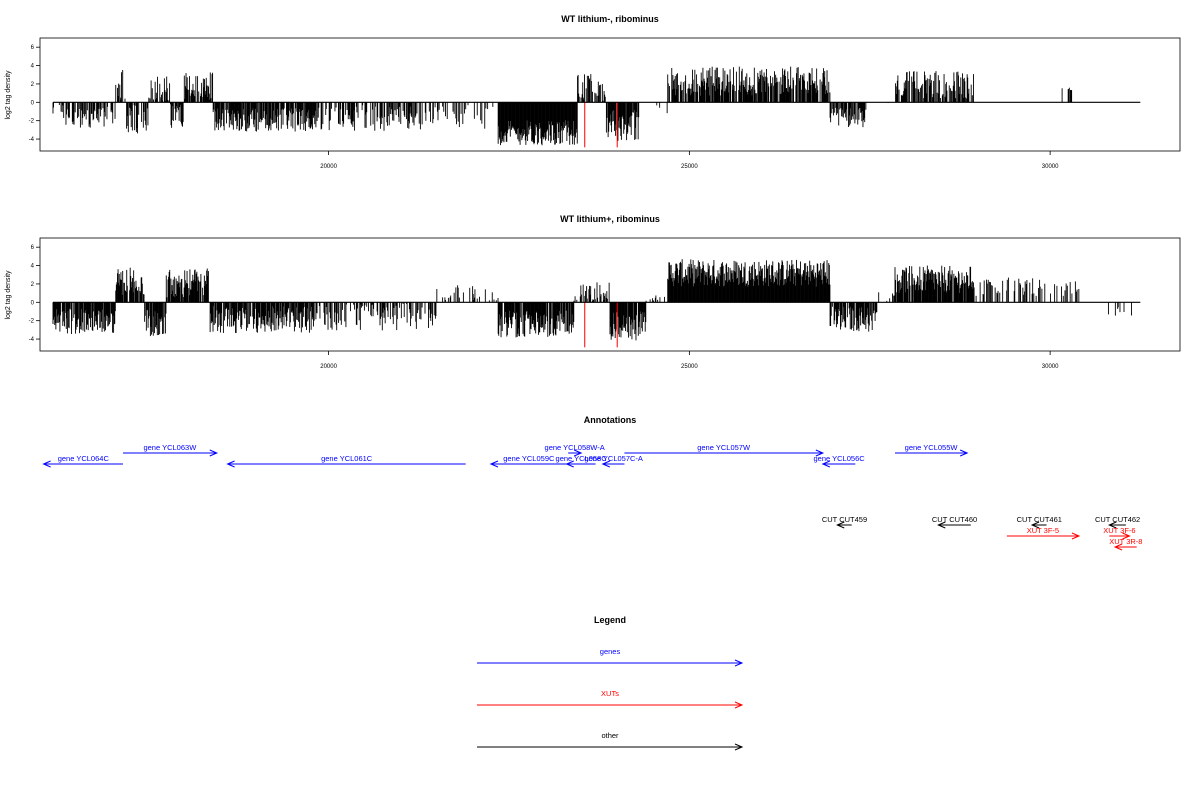 The width and height of the screenshot is (1200, 800). Describe the element at coordinates (610, 693) in the screenshot. I see `legend-label: XUTs` at that location.